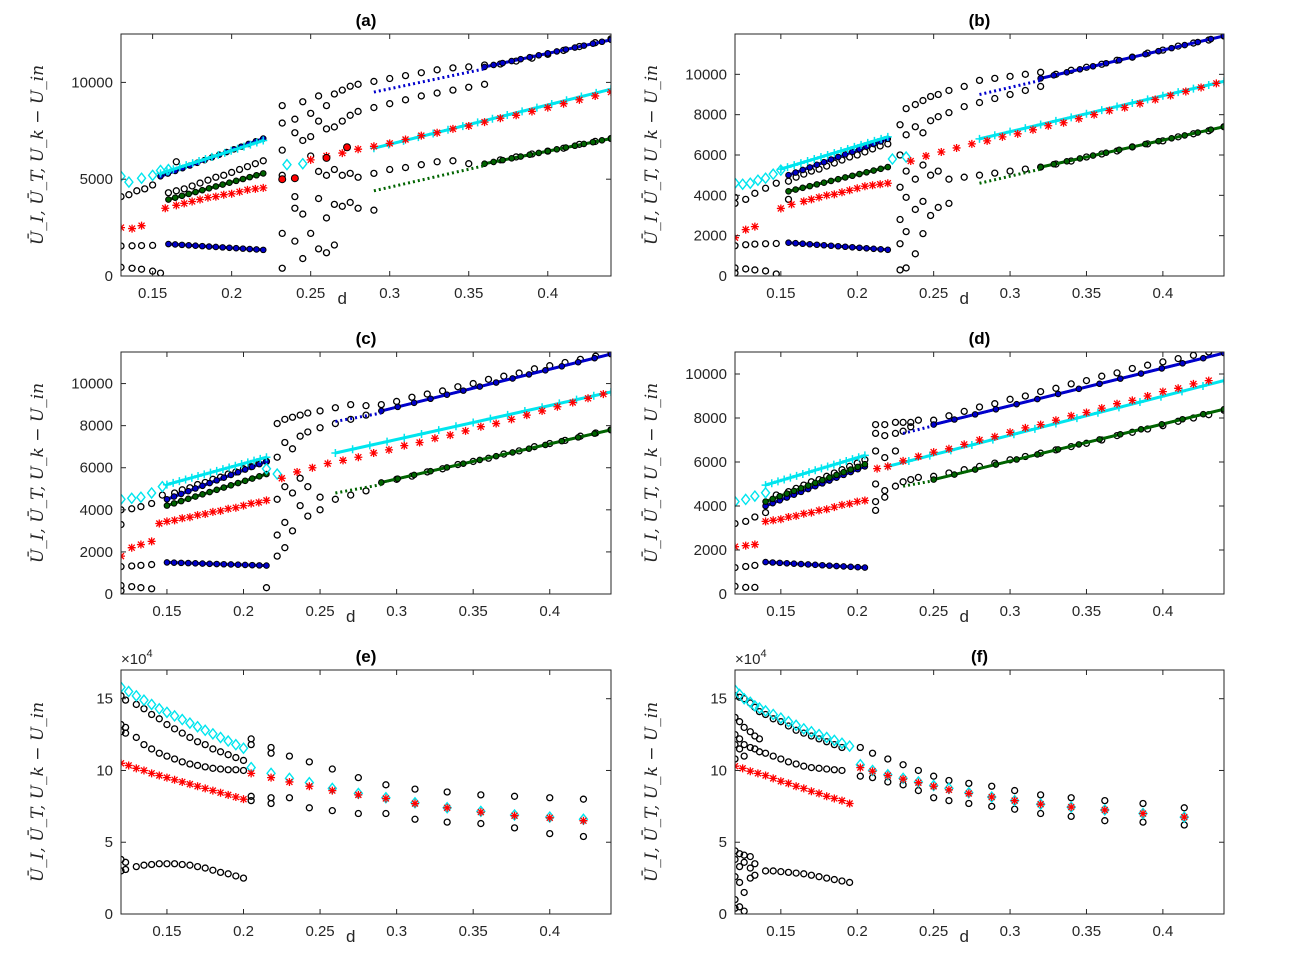 The height and width of the screenshot is (964, 1311). I want to click on panel-title: (c), so click(366, 338).